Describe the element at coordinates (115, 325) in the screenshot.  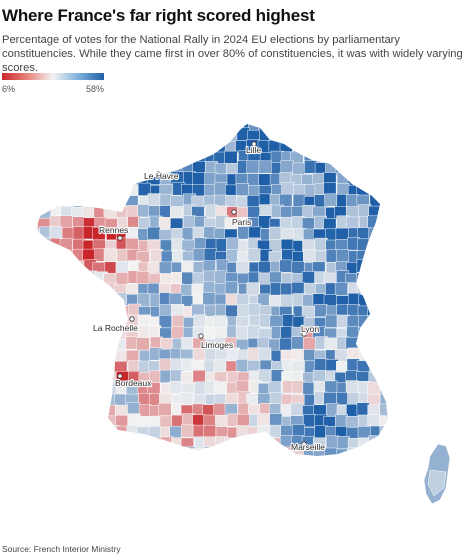
I see `city-marker-la-rochelle: La Rochelle` at that location.